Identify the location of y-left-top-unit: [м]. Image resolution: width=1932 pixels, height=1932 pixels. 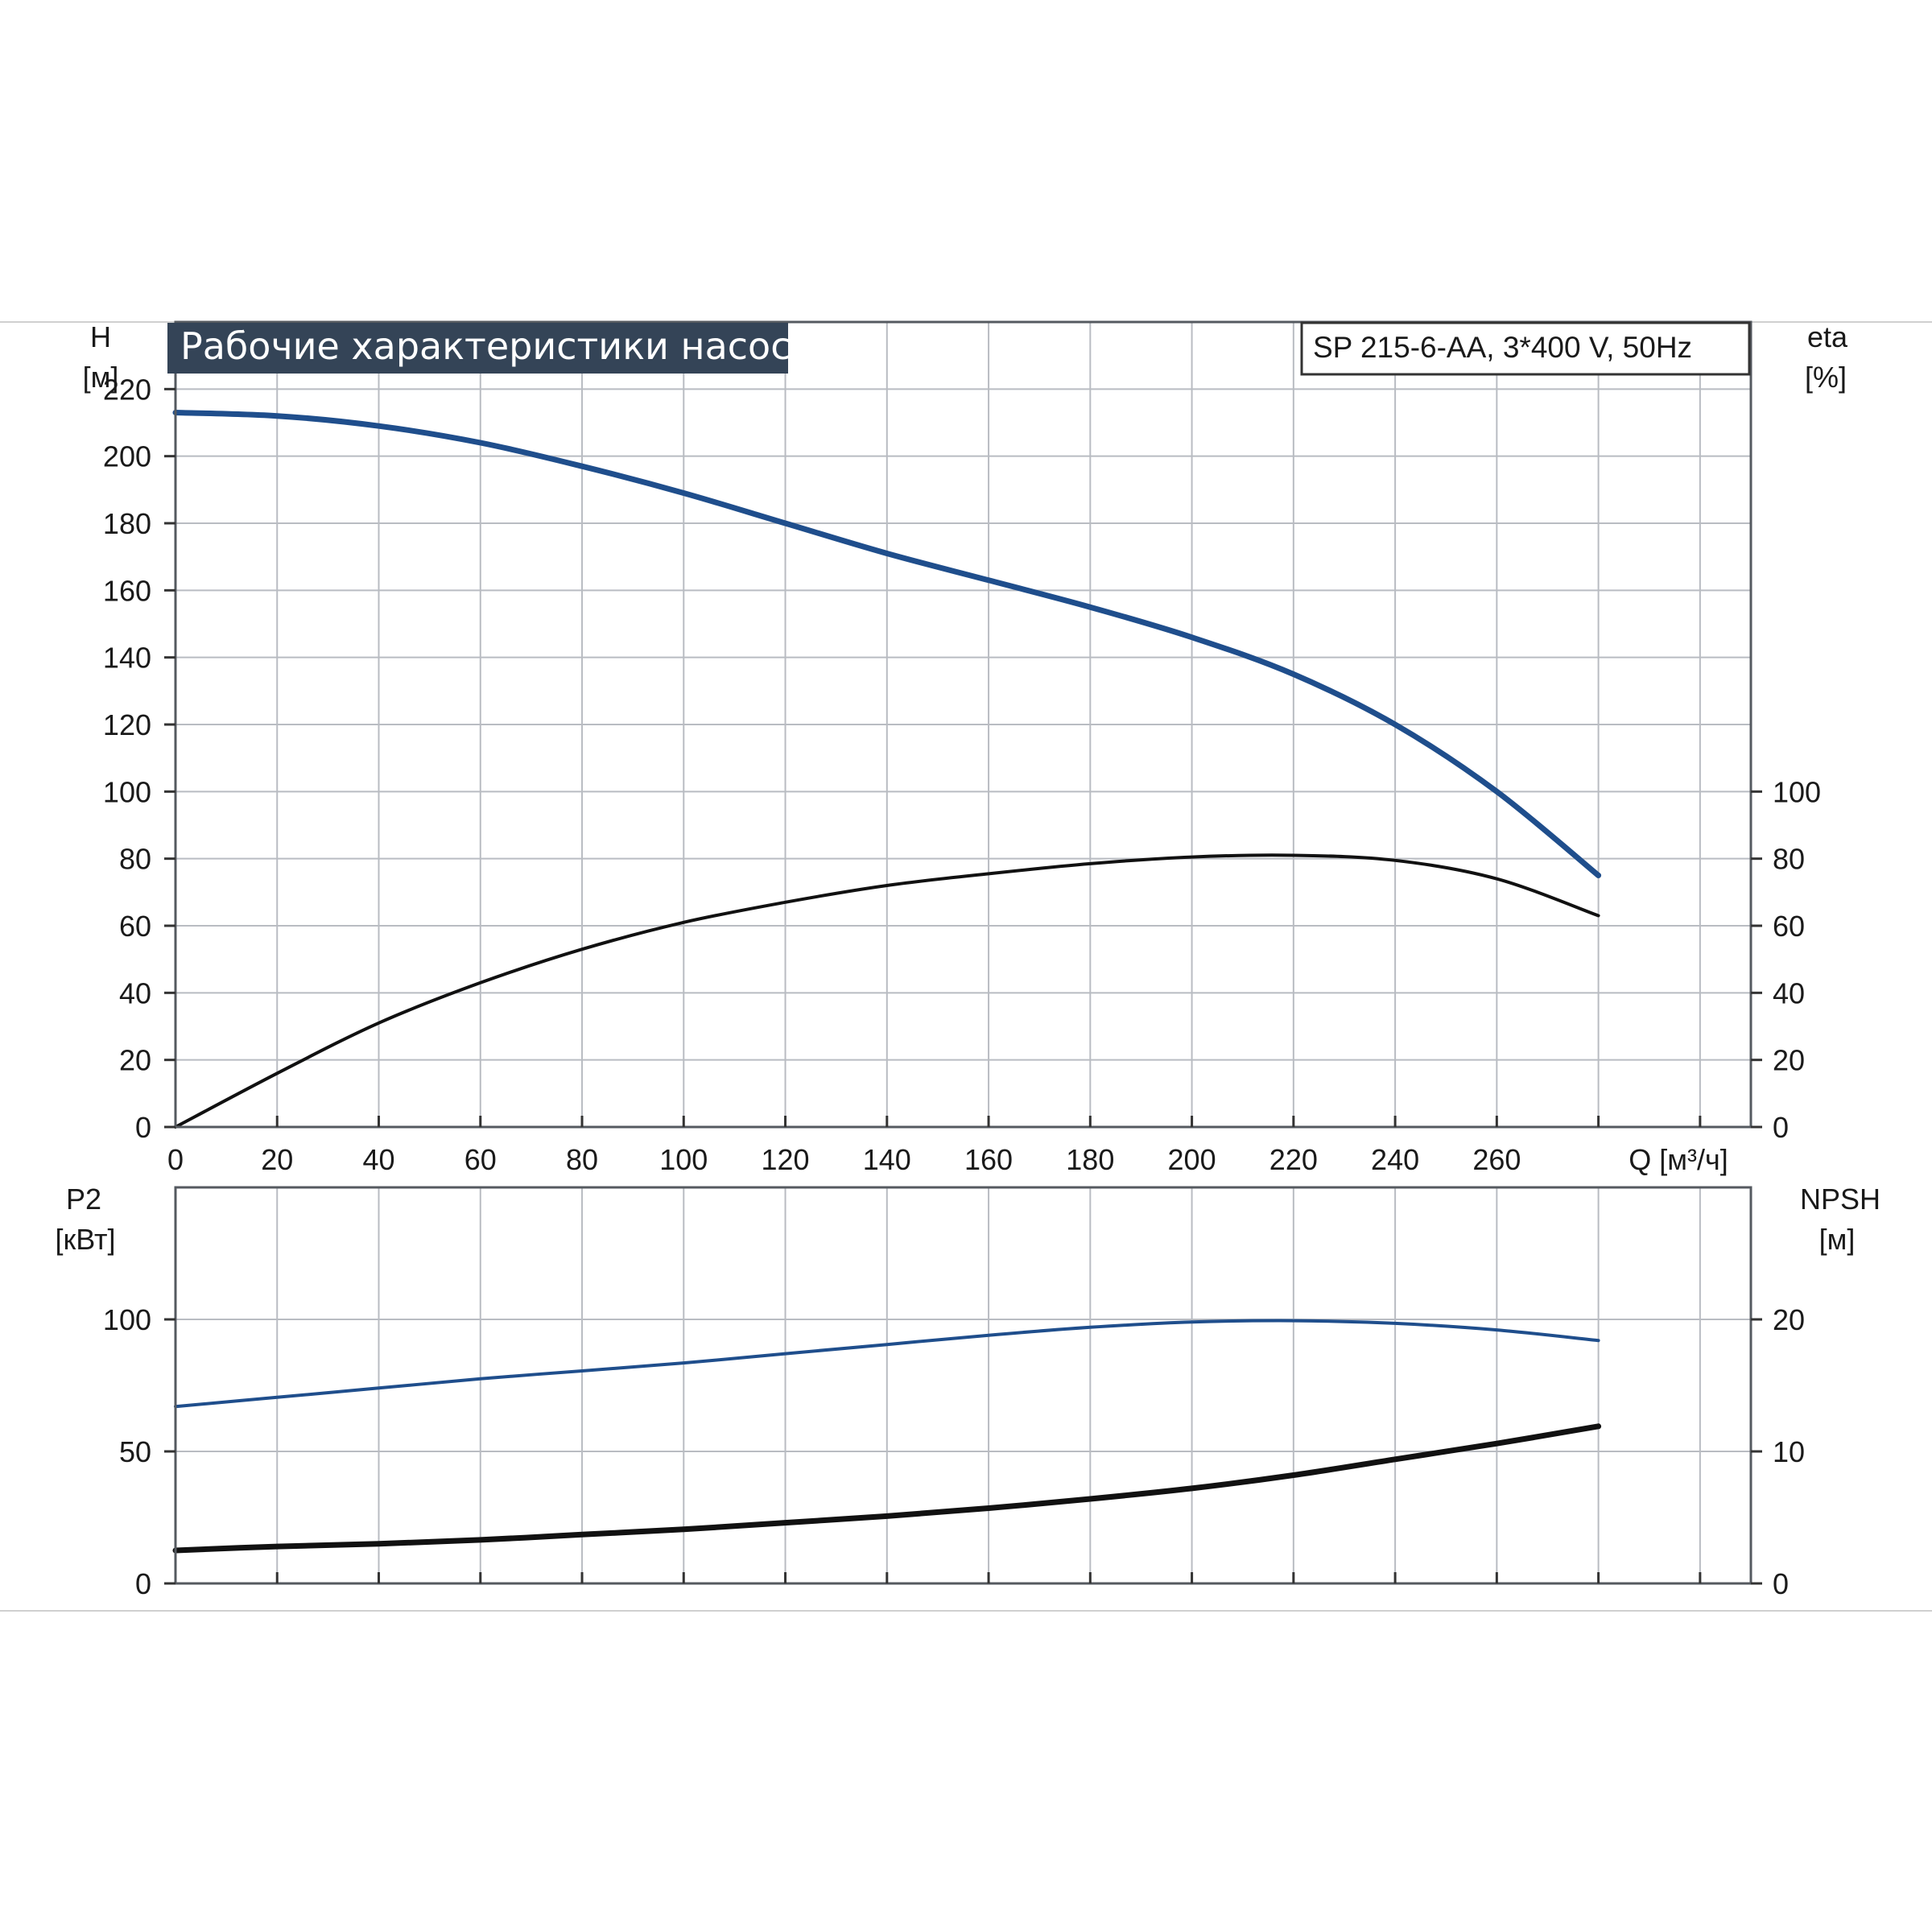
(101, 377).